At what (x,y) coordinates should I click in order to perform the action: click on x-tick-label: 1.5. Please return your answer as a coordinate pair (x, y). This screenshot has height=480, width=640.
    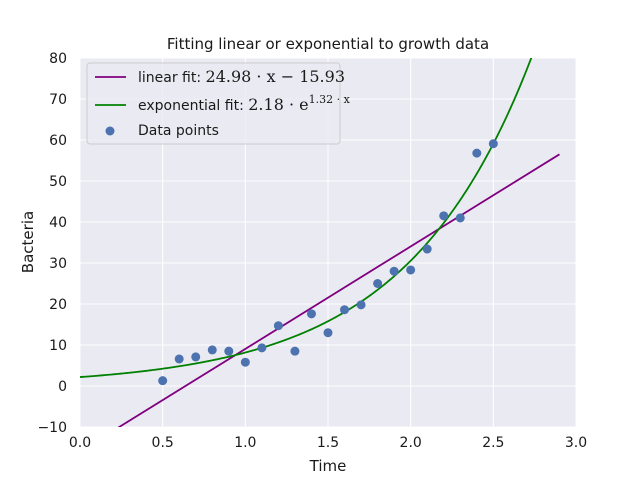
    Looking at the image, I should click on (328, 443).